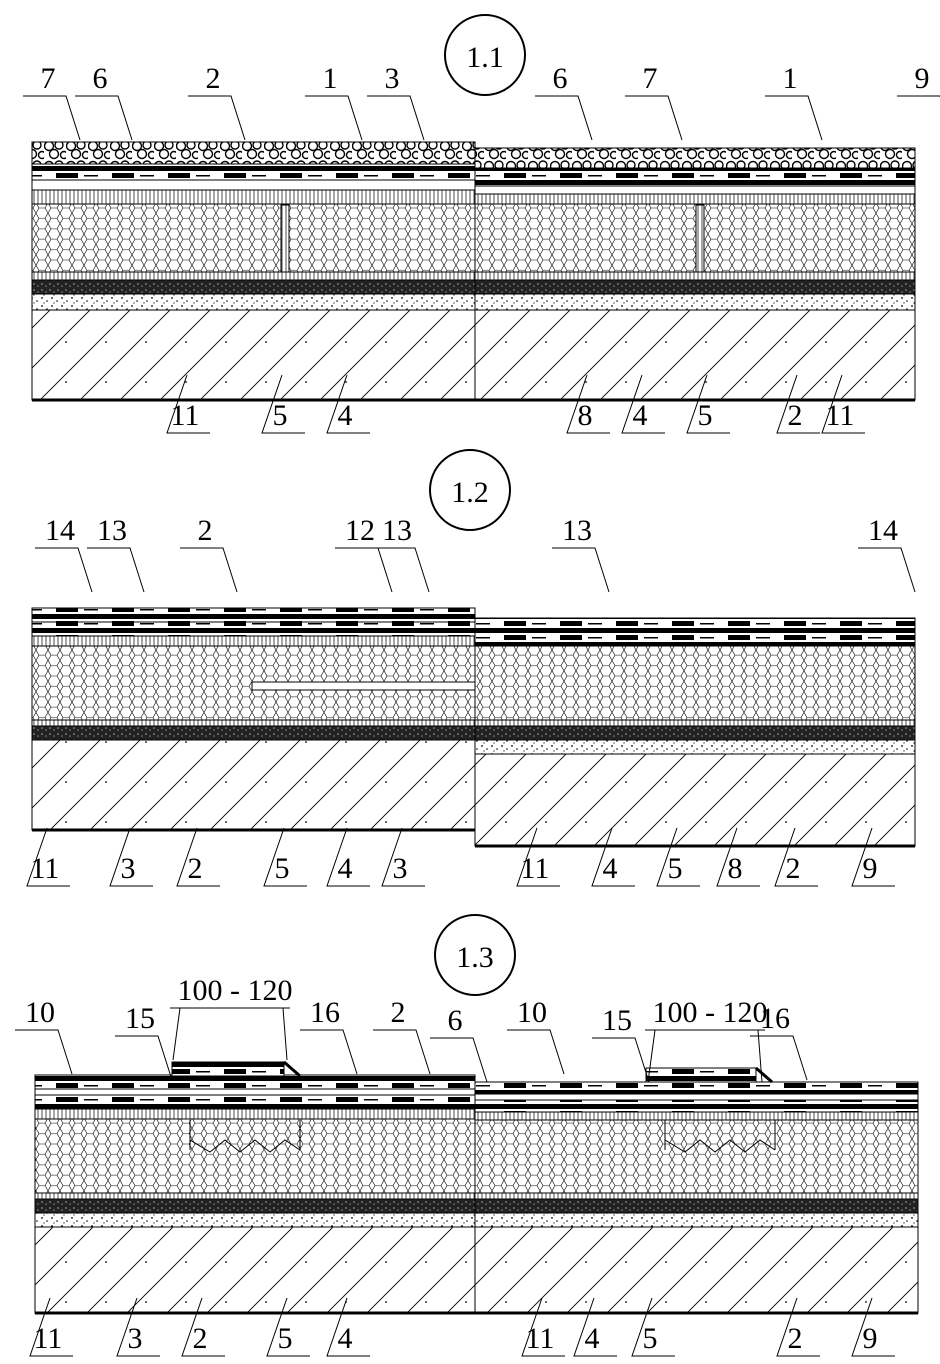  I want to click on section-title: 1.2, so click(470, 492).